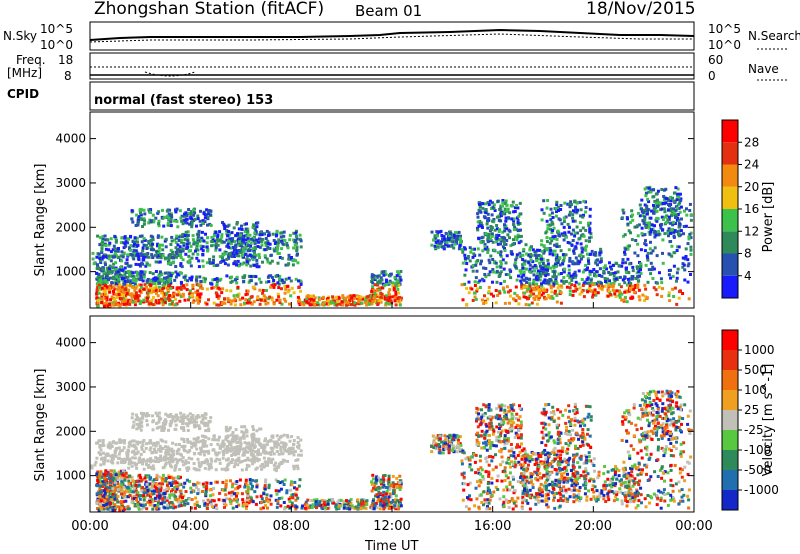 The height and width of the screenshot is (554, 800). What do you see at coordinates (392, 34) in the screenshot?
I see `noise-sky-trace` at bounding box center [392, 34].